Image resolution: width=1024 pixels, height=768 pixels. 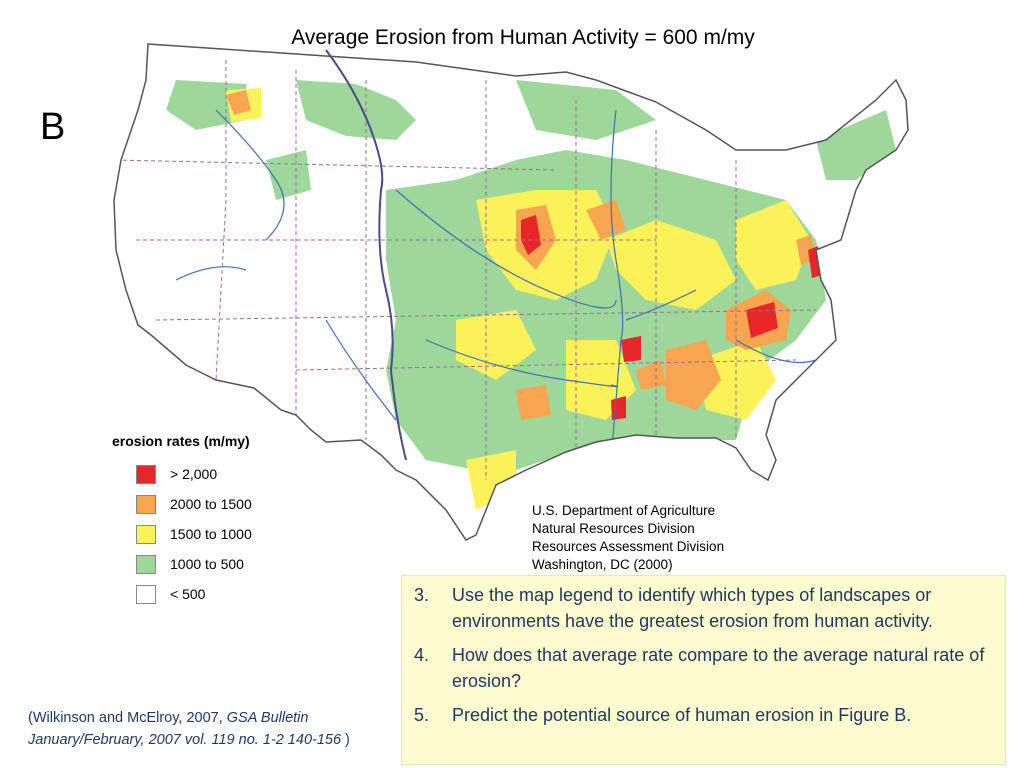 I want to click on question-number: 3., so click(x=422, y=595).